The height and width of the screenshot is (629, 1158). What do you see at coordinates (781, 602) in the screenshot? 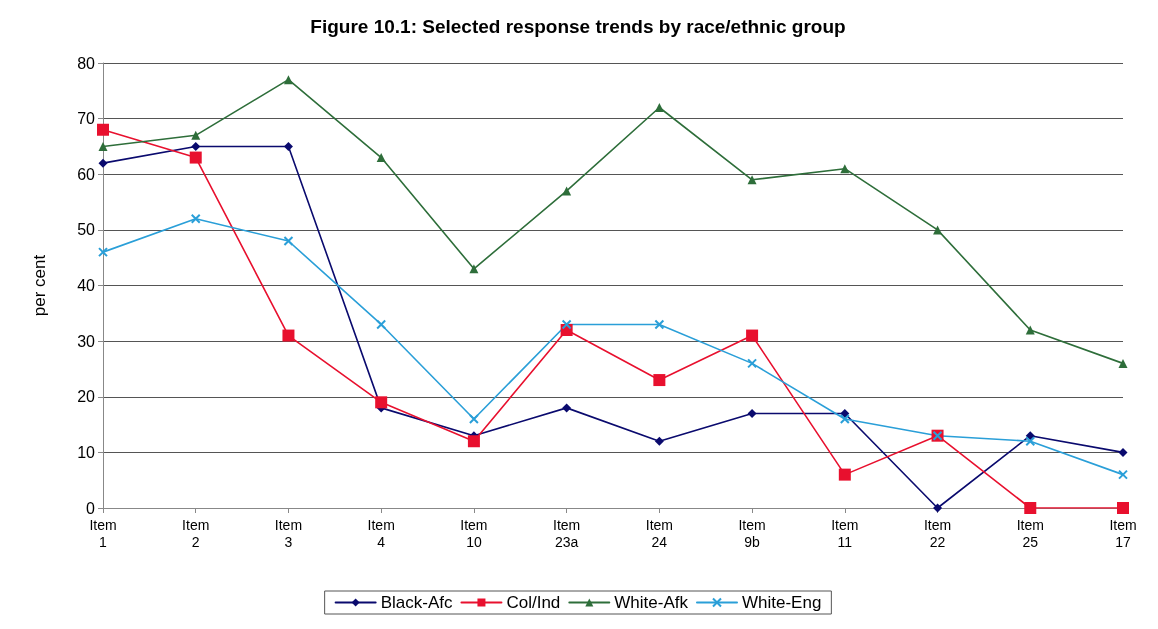
I see `legend-label: White-Eng` at bounding box center [781, 602].